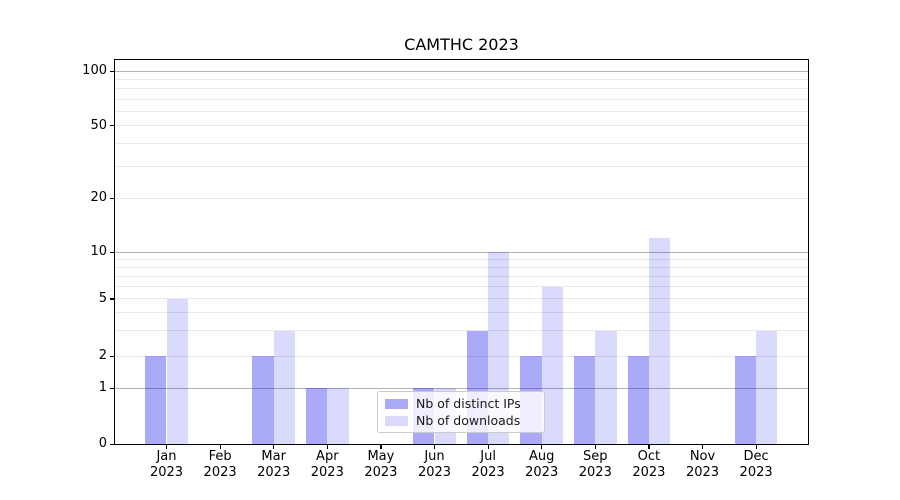 The width and height of the screenshot is (900, 500). I want to click on chart-title: CAMTHC 2023, so click(461, 44).